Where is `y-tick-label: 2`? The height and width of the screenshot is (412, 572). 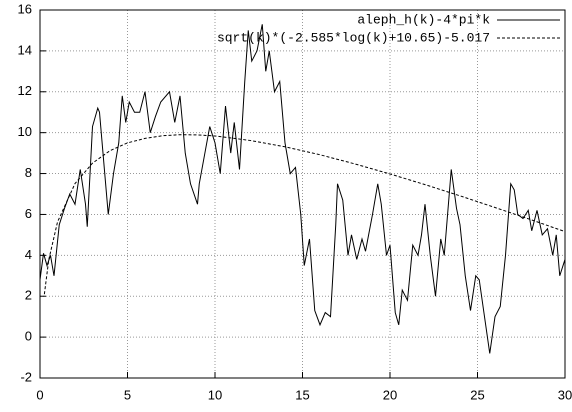 y-tick-label: 2 is located at coordinates (28, 295).